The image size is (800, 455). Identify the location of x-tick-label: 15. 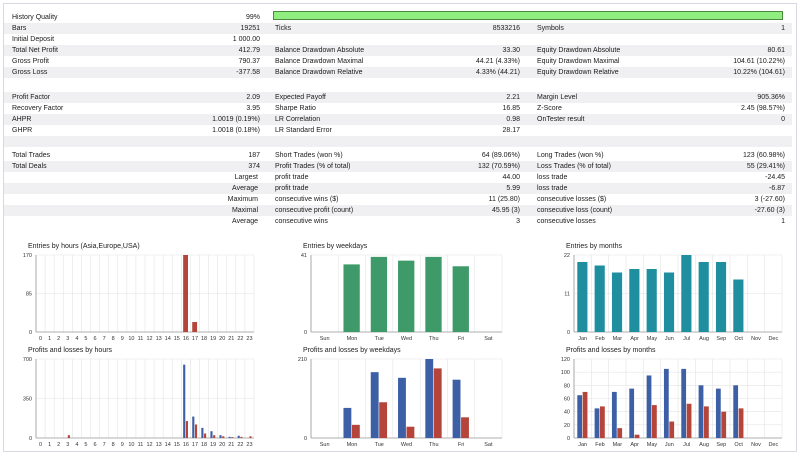
(177, 445).